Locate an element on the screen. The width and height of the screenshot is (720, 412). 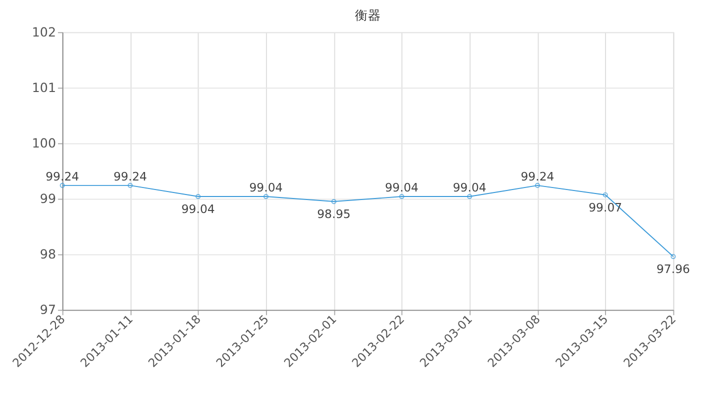
y-tick-label: 97 is located at coordinates (48, 310).